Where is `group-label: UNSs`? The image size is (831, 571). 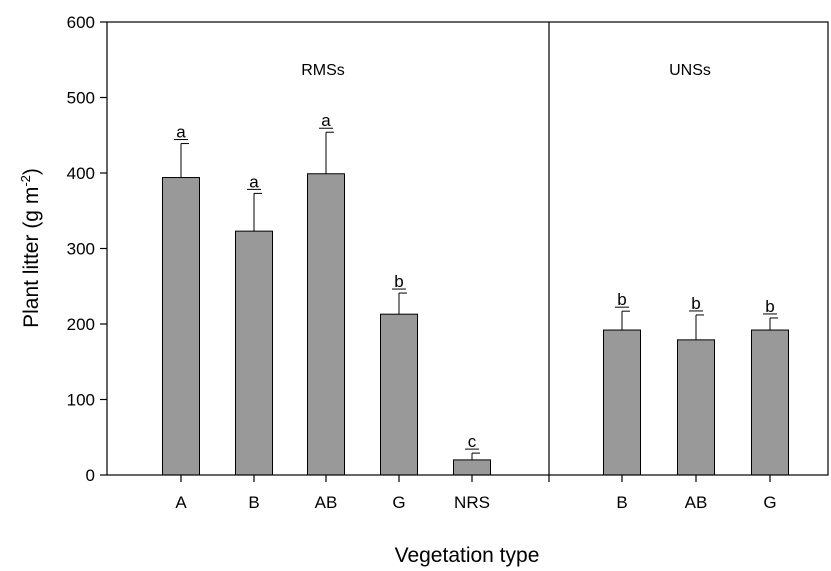
group-label: UNSs is located at coordinates (690, 70).